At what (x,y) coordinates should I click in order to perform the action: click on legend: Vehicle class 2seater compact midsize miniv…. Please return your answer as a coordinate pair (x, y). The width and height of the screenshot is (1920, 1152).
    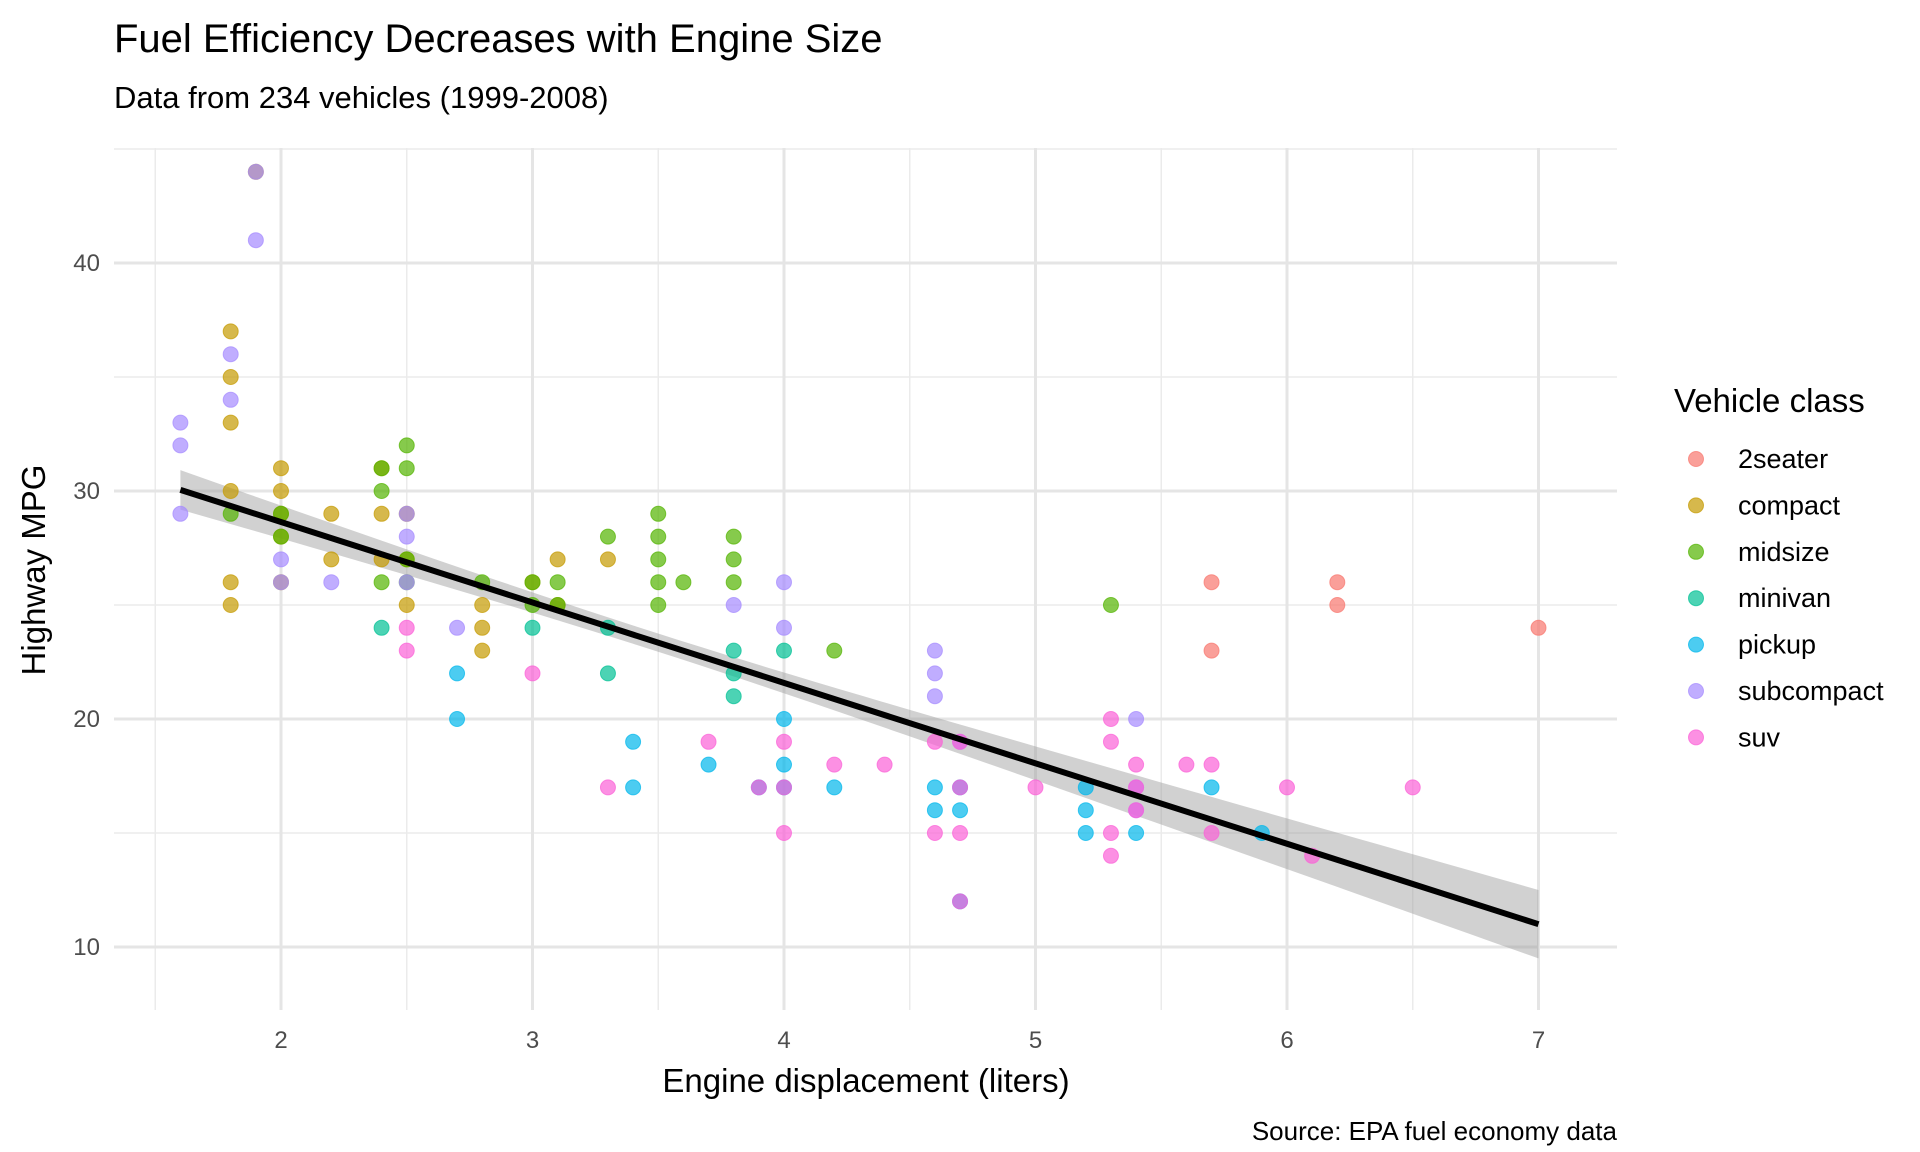
    Looking at the image, I should click on (1779, 567).